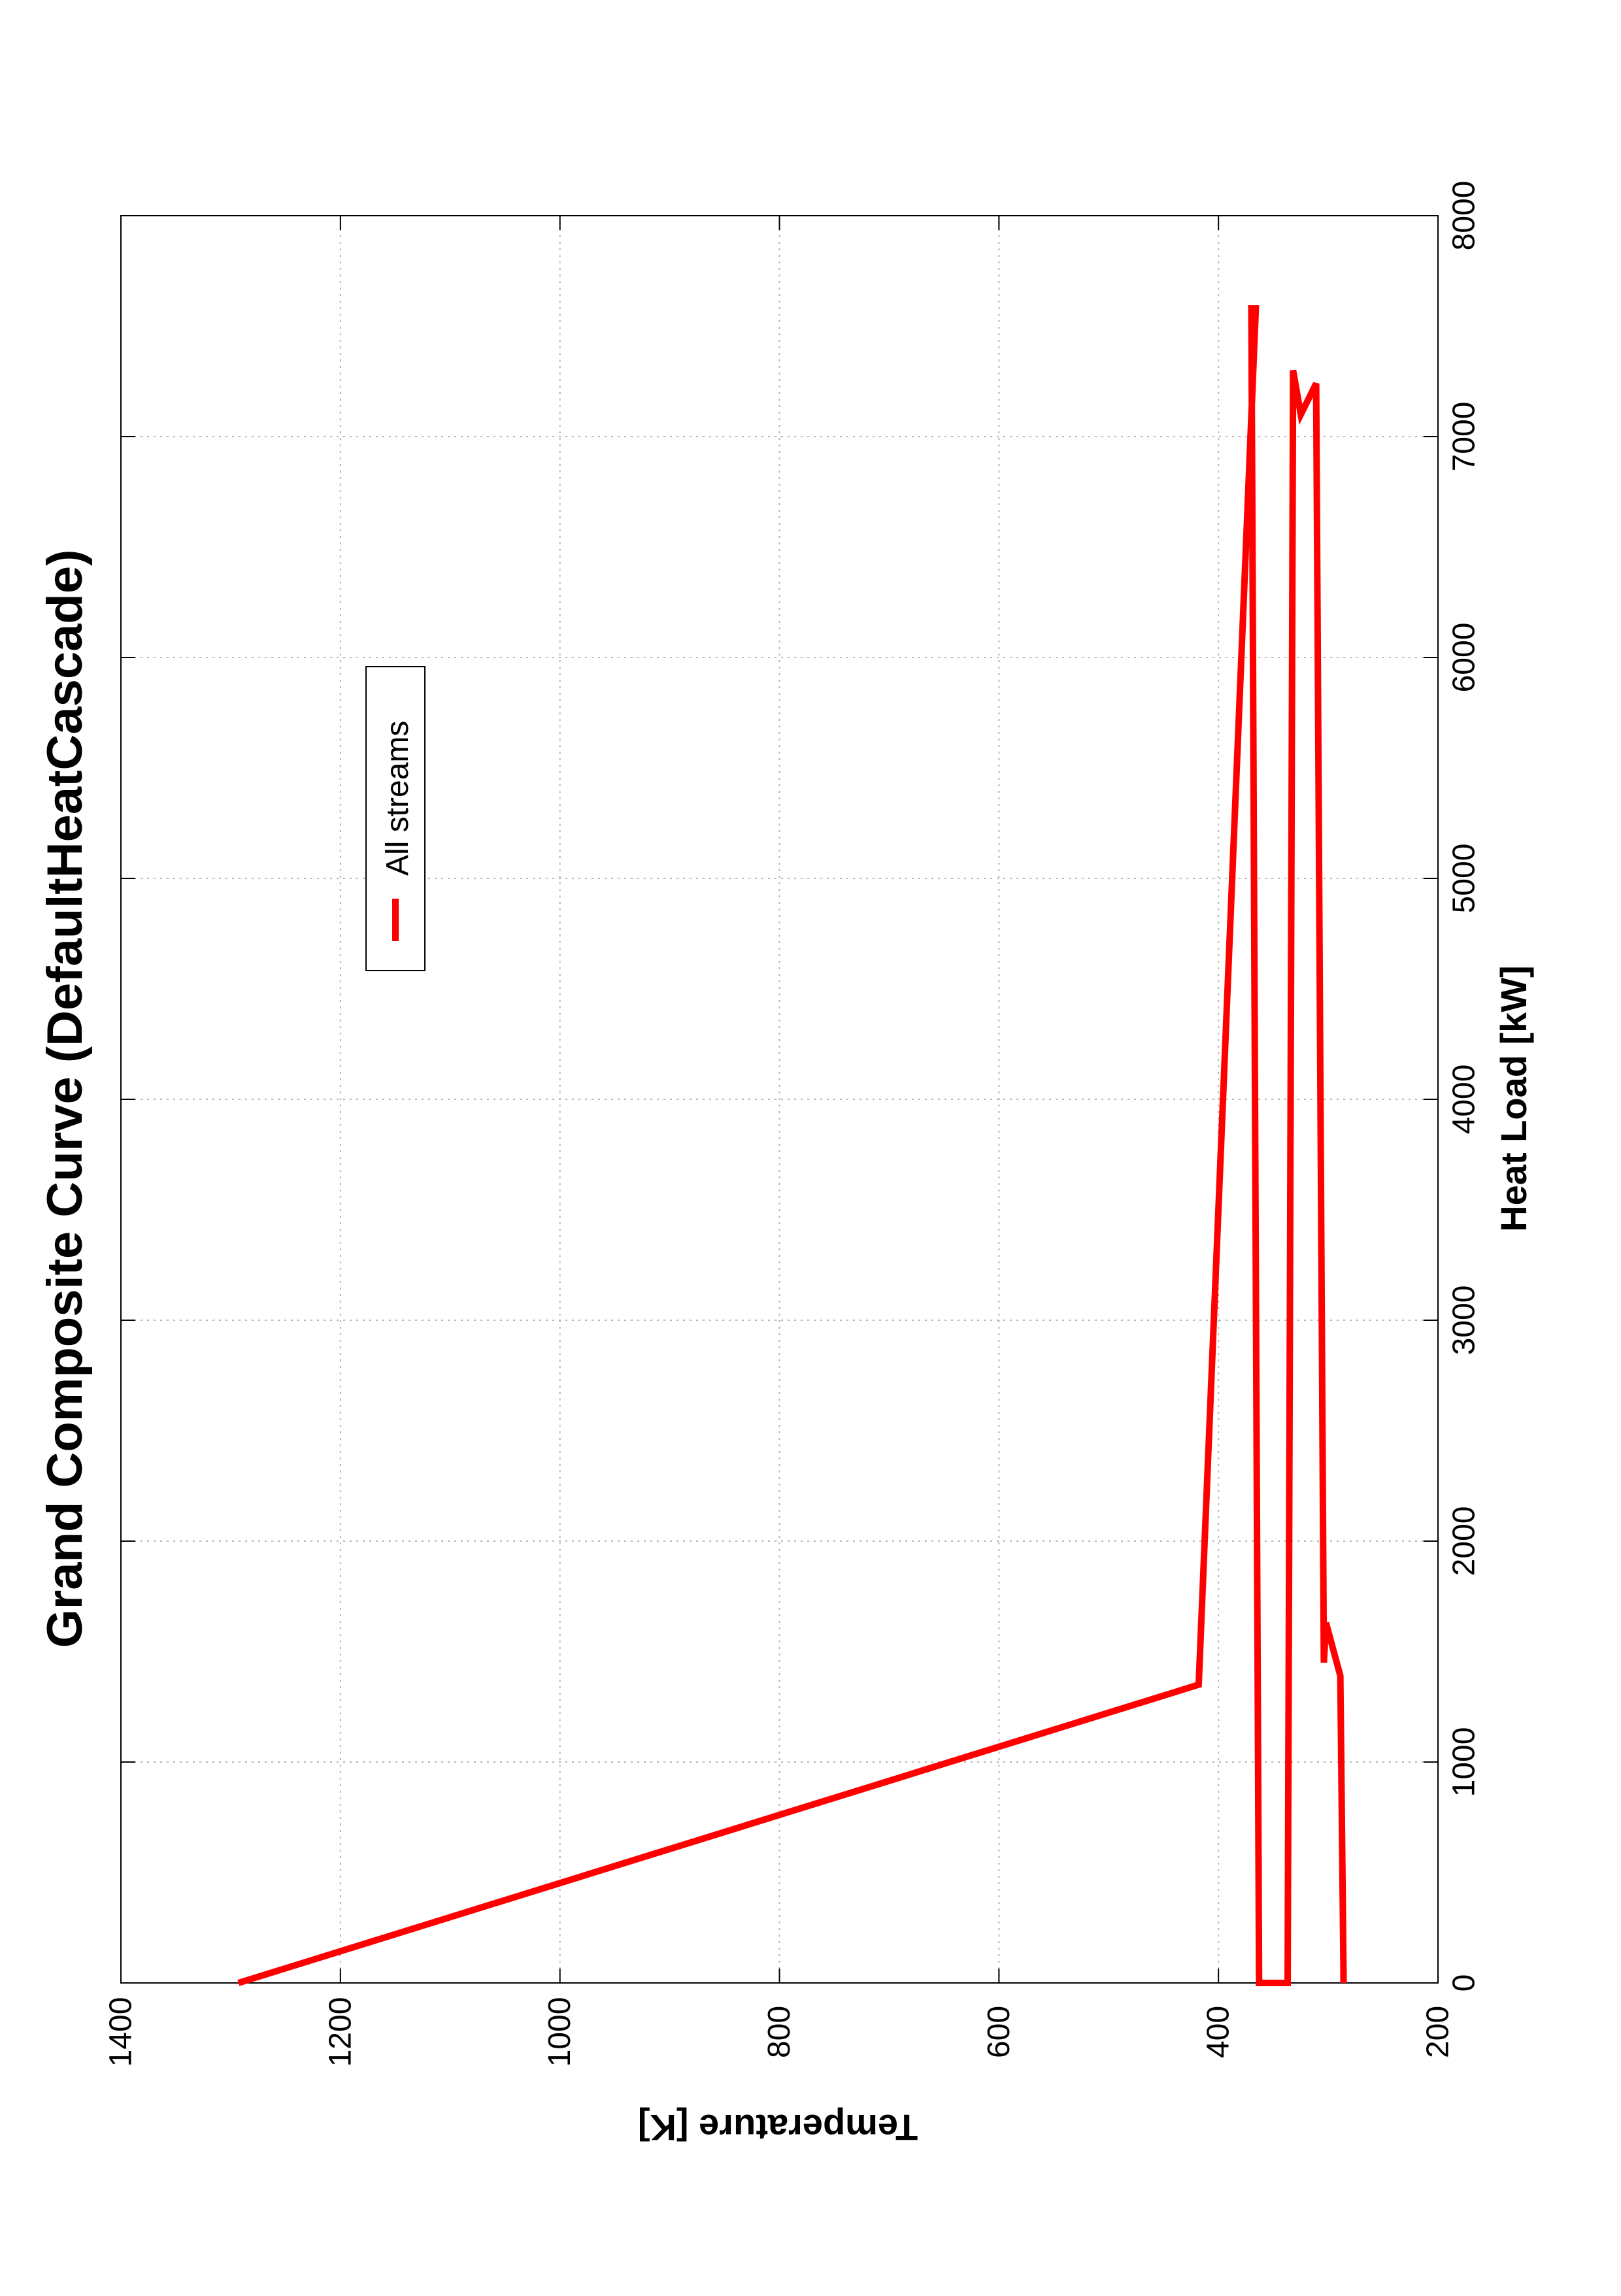 This screenshot has width=1621, height=2296. What do you see at coordinates (778, 2127) in the screenshot?
I see `y-axis-label: Temperature [K]` at bounding box center [778, 2127].